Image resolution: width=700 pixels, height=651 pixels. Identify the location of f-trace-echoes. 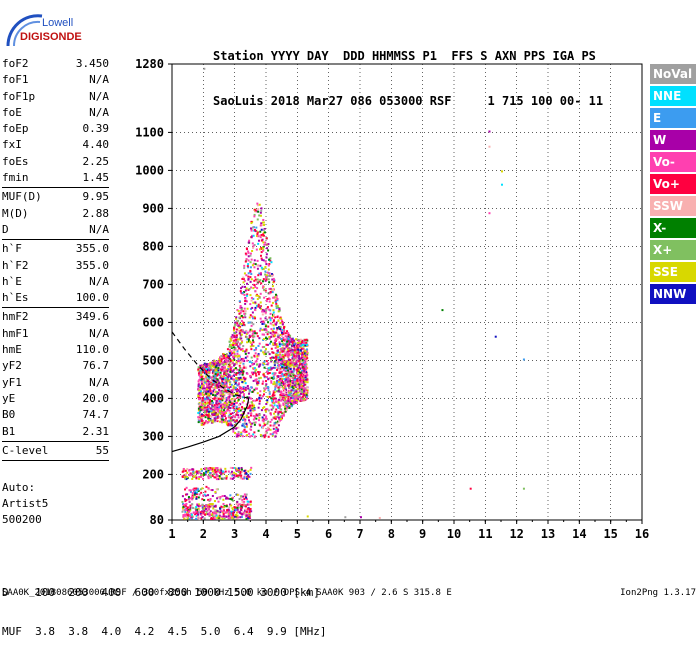
(253, 320).